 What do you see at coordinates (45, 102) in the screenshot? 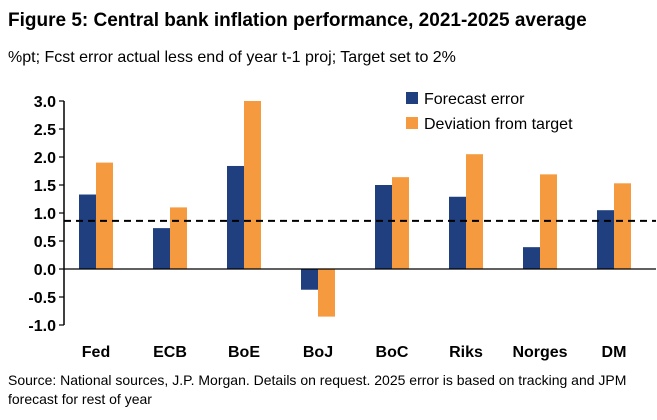
I see `y-tick-label: 3.0` at bounding box center [45, 102].